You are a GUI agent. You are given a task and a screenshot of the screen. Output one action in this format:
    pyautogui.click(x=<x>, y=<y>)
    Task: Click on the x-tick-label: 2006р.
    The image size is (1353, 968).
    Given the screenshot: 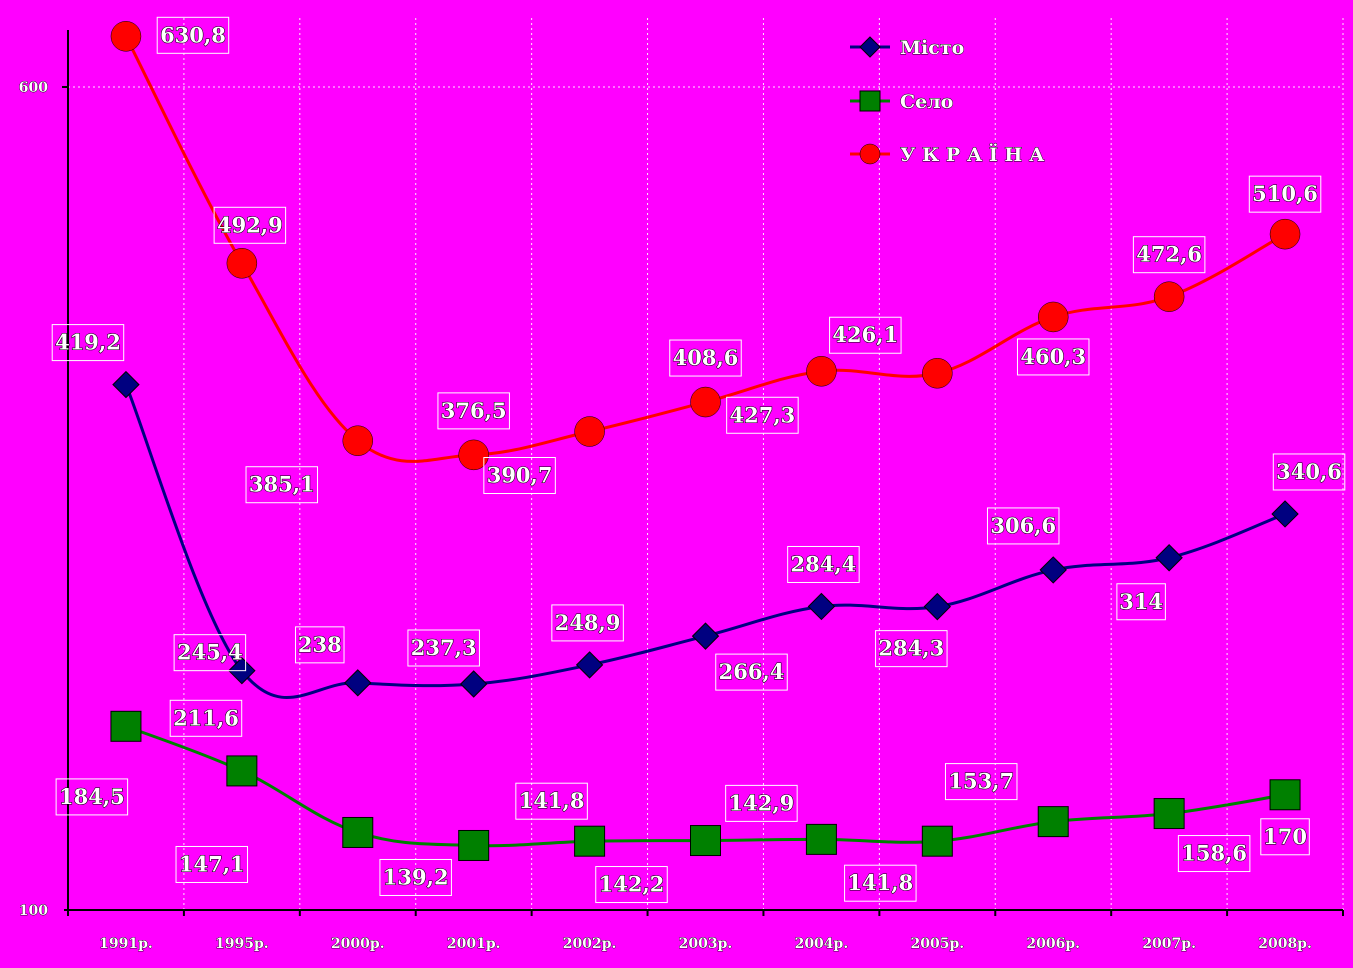 What is the action you would take?
    pyautogui.click(x=1053, y=944)
    